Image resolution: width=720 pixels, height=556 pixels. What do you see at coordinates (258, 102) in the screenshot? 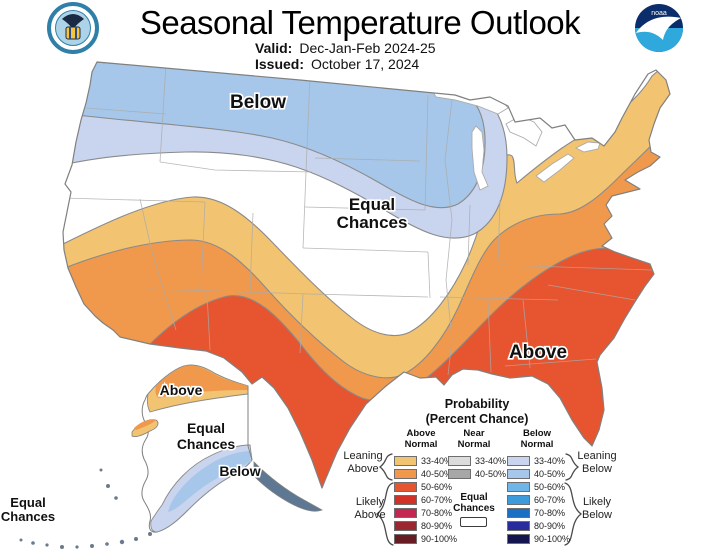
I see `label-conus-below: Below` at bounding box center [258, 102].